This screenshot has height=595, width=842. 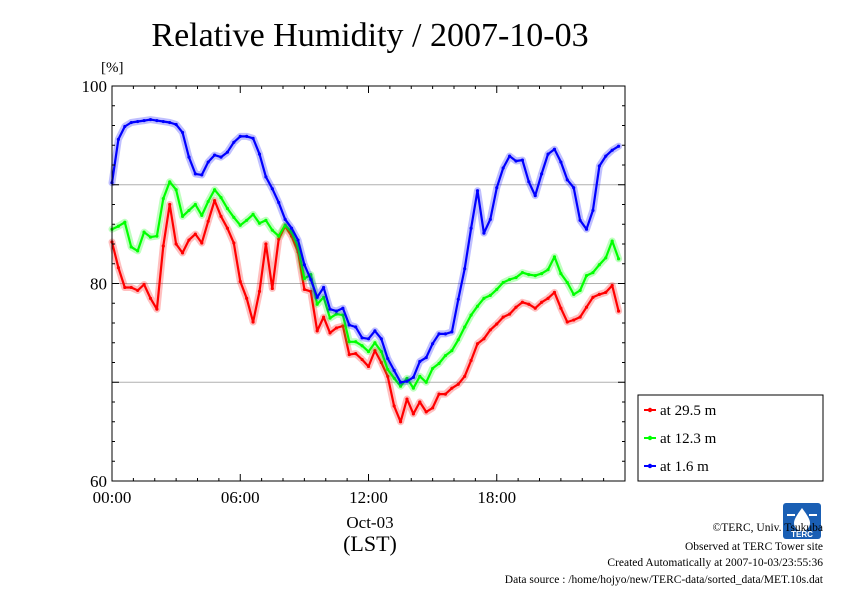 I want to click on legend: at 29.5 m at 12.3 m at 1.6 m, so click(x=730, y=438).